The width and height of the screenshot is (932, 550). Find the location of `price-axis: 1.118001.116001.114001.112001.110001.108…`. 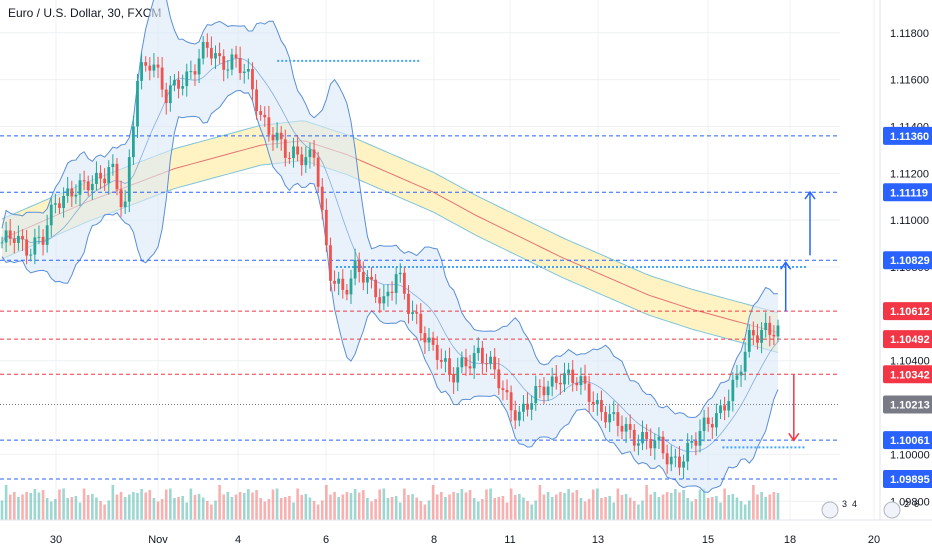

price-axis: 1.118001.116001.114001.112001.110001.108… is located at coordinates (905, 260).